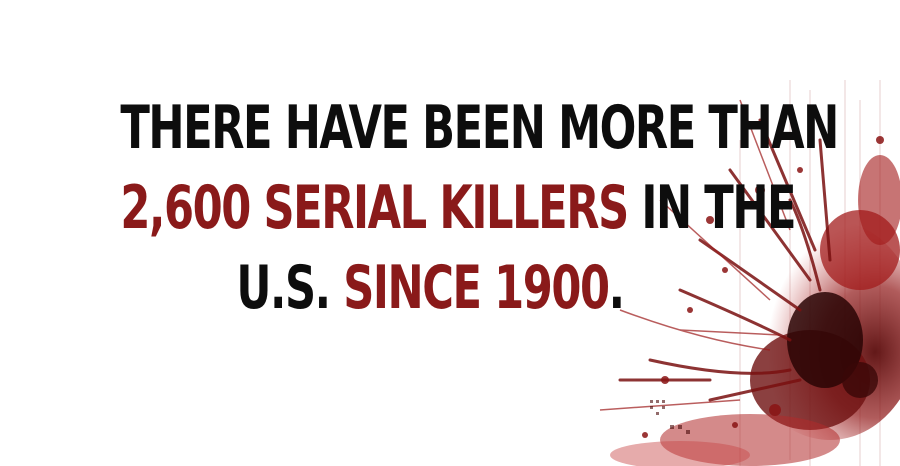 The width and height of the screenshot is (900, 466). I want to click on headline-text: THERE HAVE BEEN MORE THAN, so click(479, 128).